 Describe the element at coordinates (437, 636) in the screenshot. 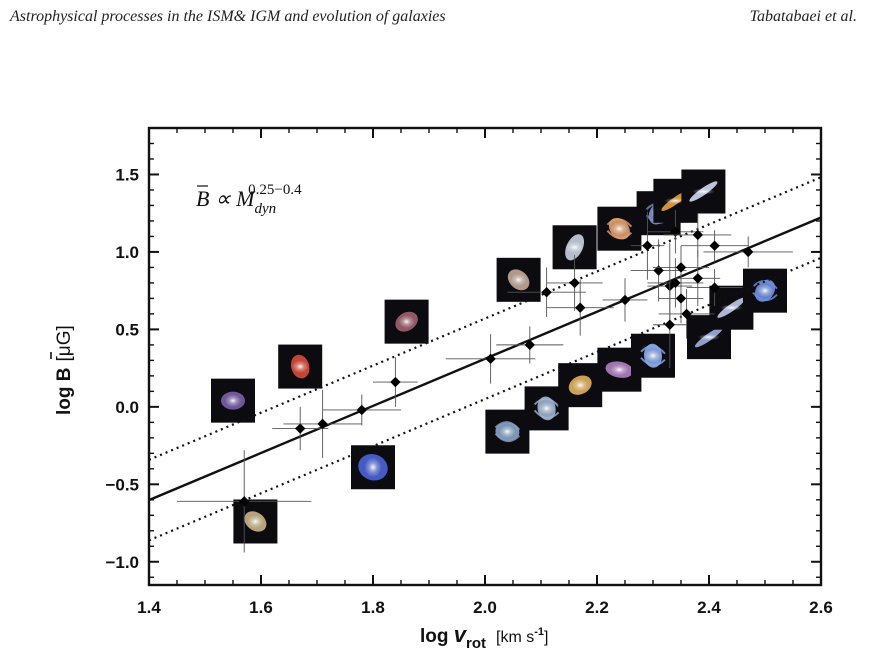

I see `x-label-main: log` at that location.